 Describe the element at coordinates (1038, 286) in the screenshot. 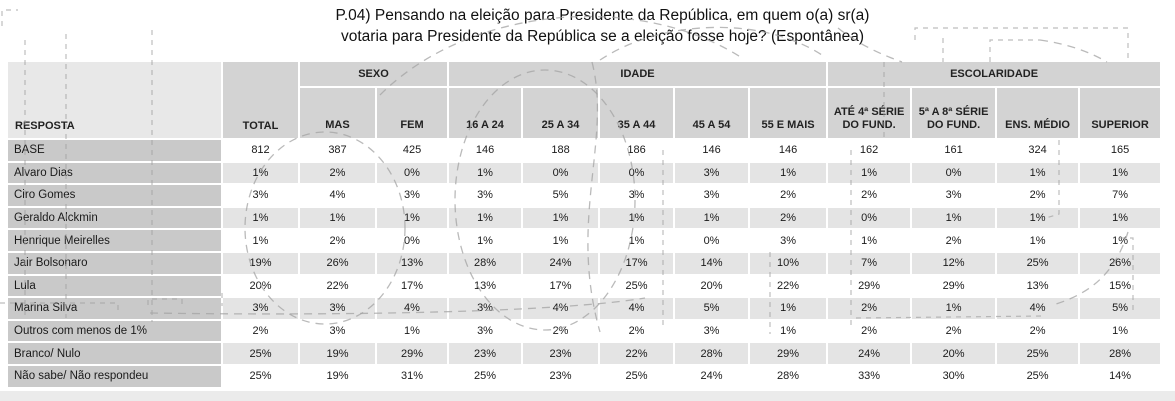

I see `value-cell: 13%` at that location.